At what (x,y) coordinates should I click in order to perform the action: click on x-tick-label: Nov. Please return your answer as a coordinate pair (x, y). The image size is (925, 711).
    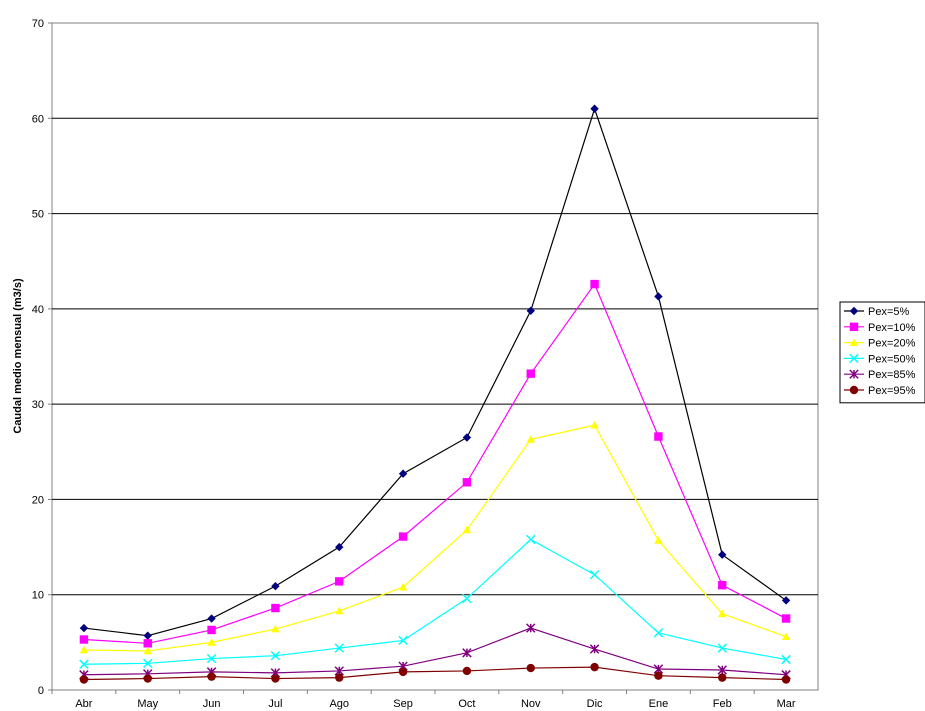
    Looking at the image, I should click on (531, 704).